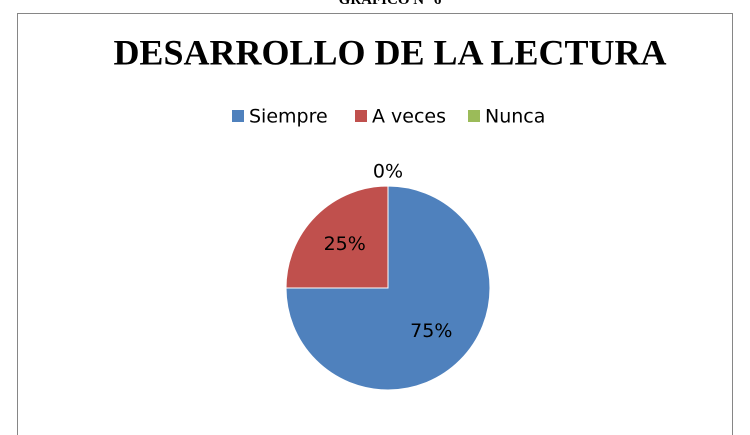  I want to click on figure-heading: GRAFICO N° 6, so click(390, 4).